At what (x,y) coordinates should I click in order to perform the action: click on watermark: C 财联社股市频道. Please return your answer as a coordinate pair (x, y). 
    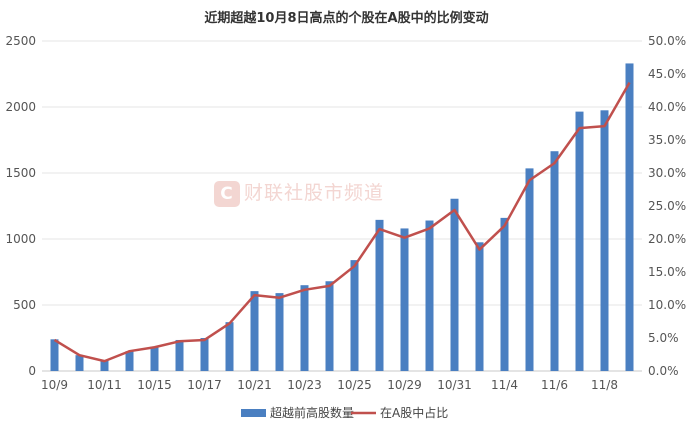
    Looking at the image, I should click on (299, 192).